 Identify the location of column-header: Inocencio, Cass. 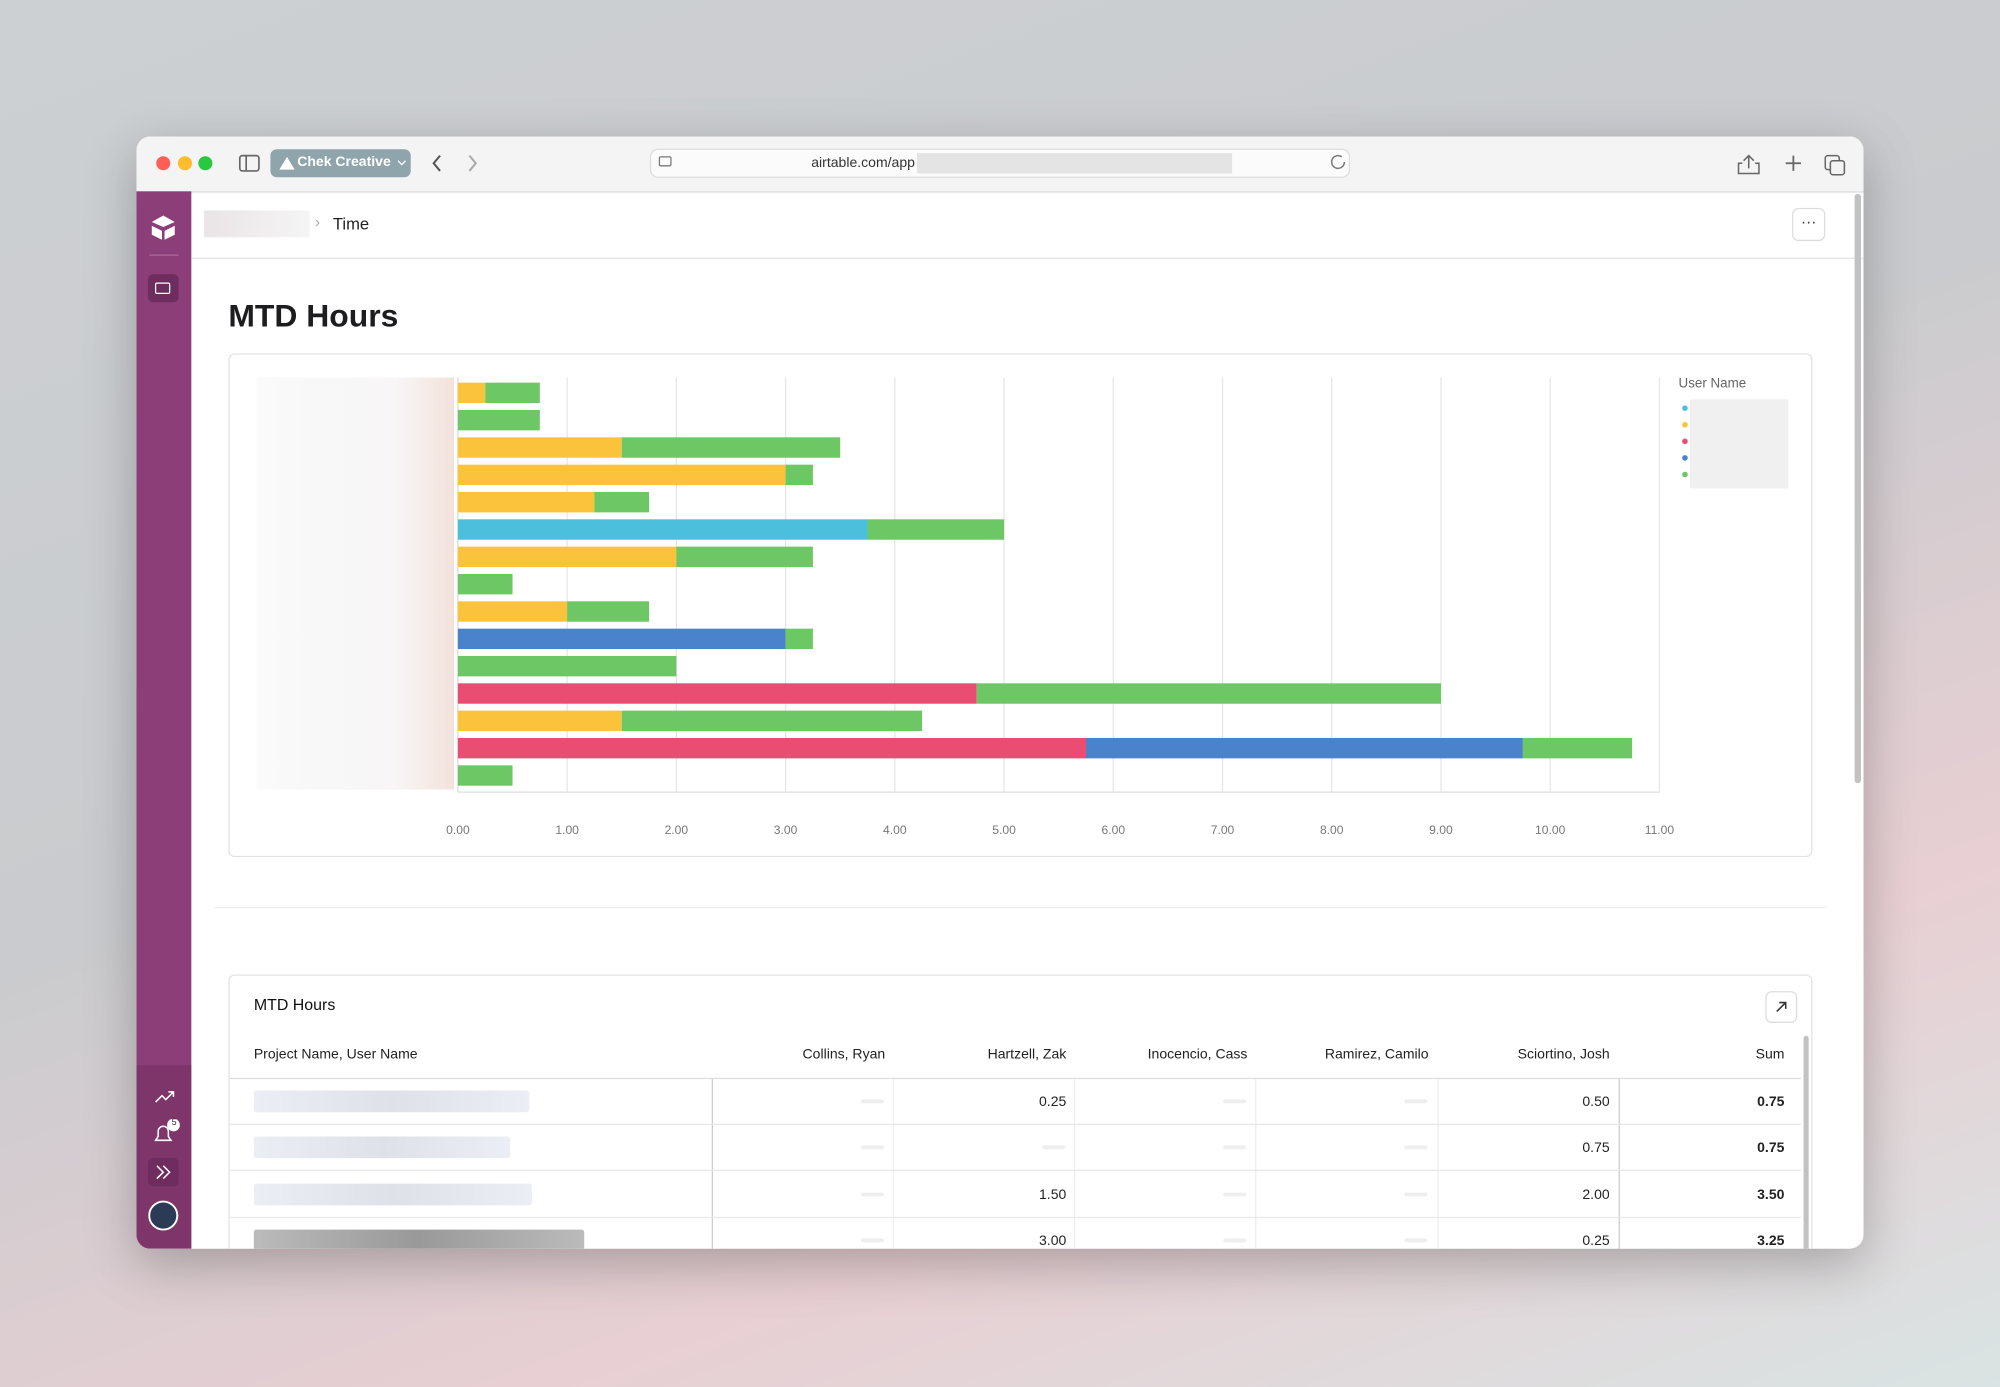
(1197, 1055).